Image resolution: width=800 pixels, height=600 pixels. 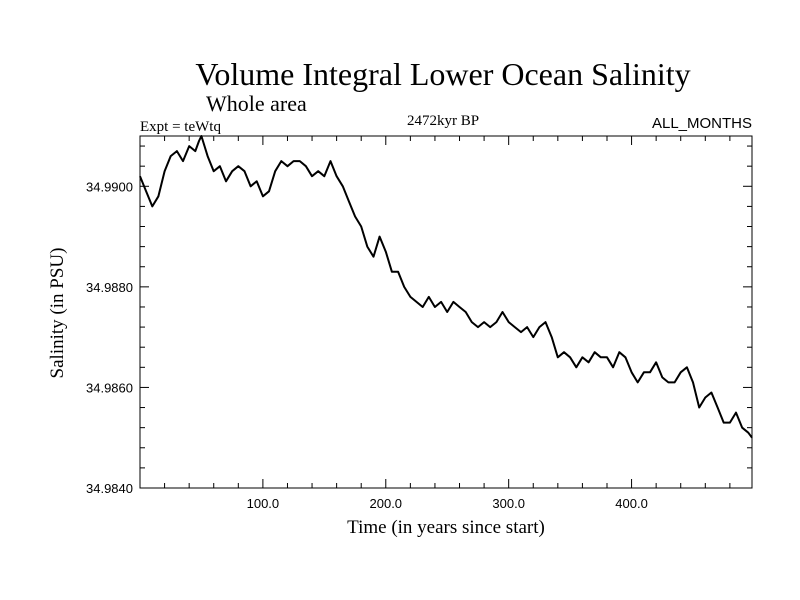 I want to click on months-label: ALL_MONTHS, so click(x=702, y=123).